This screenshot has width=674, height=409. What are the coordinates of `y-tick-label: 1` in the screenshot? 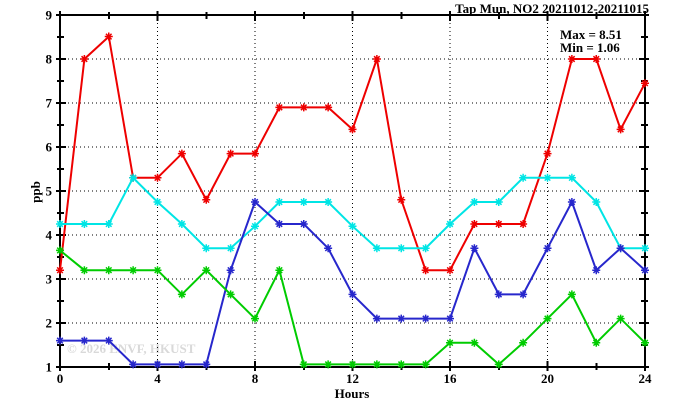 It's located at (49, 367).